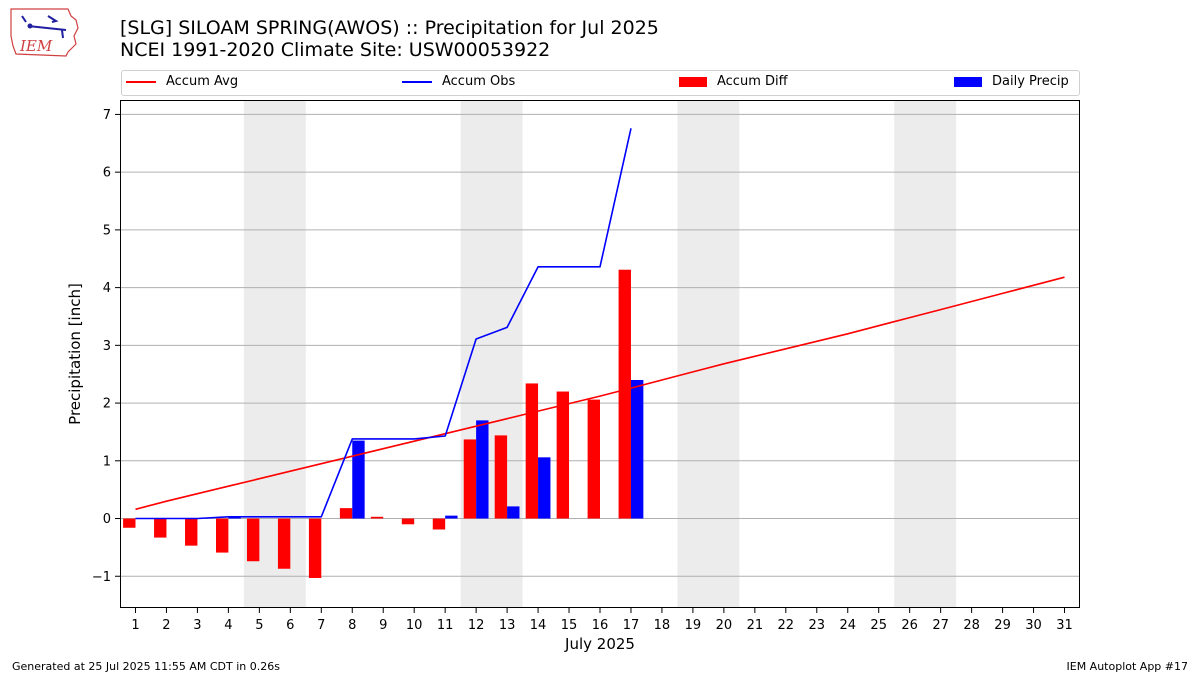 The image size is (1200, 675). I want to click on y-tick-label: 2, so click(107, 404).